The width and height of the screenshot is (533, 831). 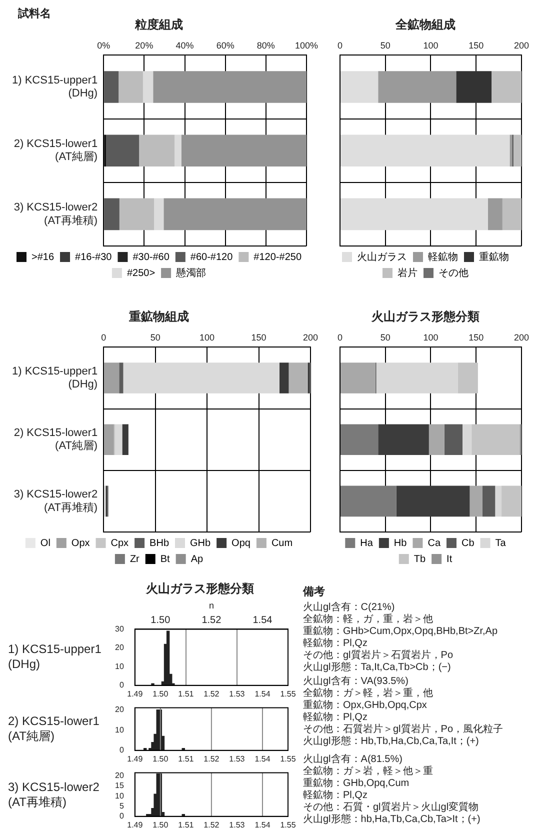 What do you see at coordinates (151, 257) in the screenshot?
I see `legend-label: #30-#60` at bounding box center [151, 257].